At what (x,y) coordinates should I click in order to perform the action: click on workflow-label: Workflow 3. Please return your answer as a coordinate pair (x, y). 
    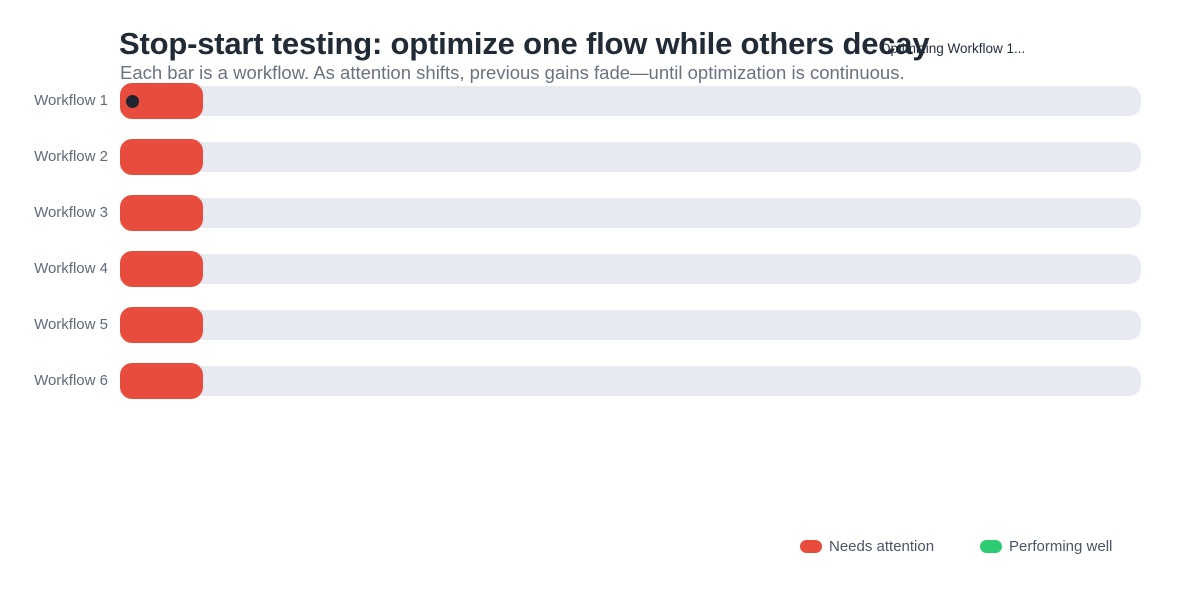
    Looking at the image, I should click on (71, 212).